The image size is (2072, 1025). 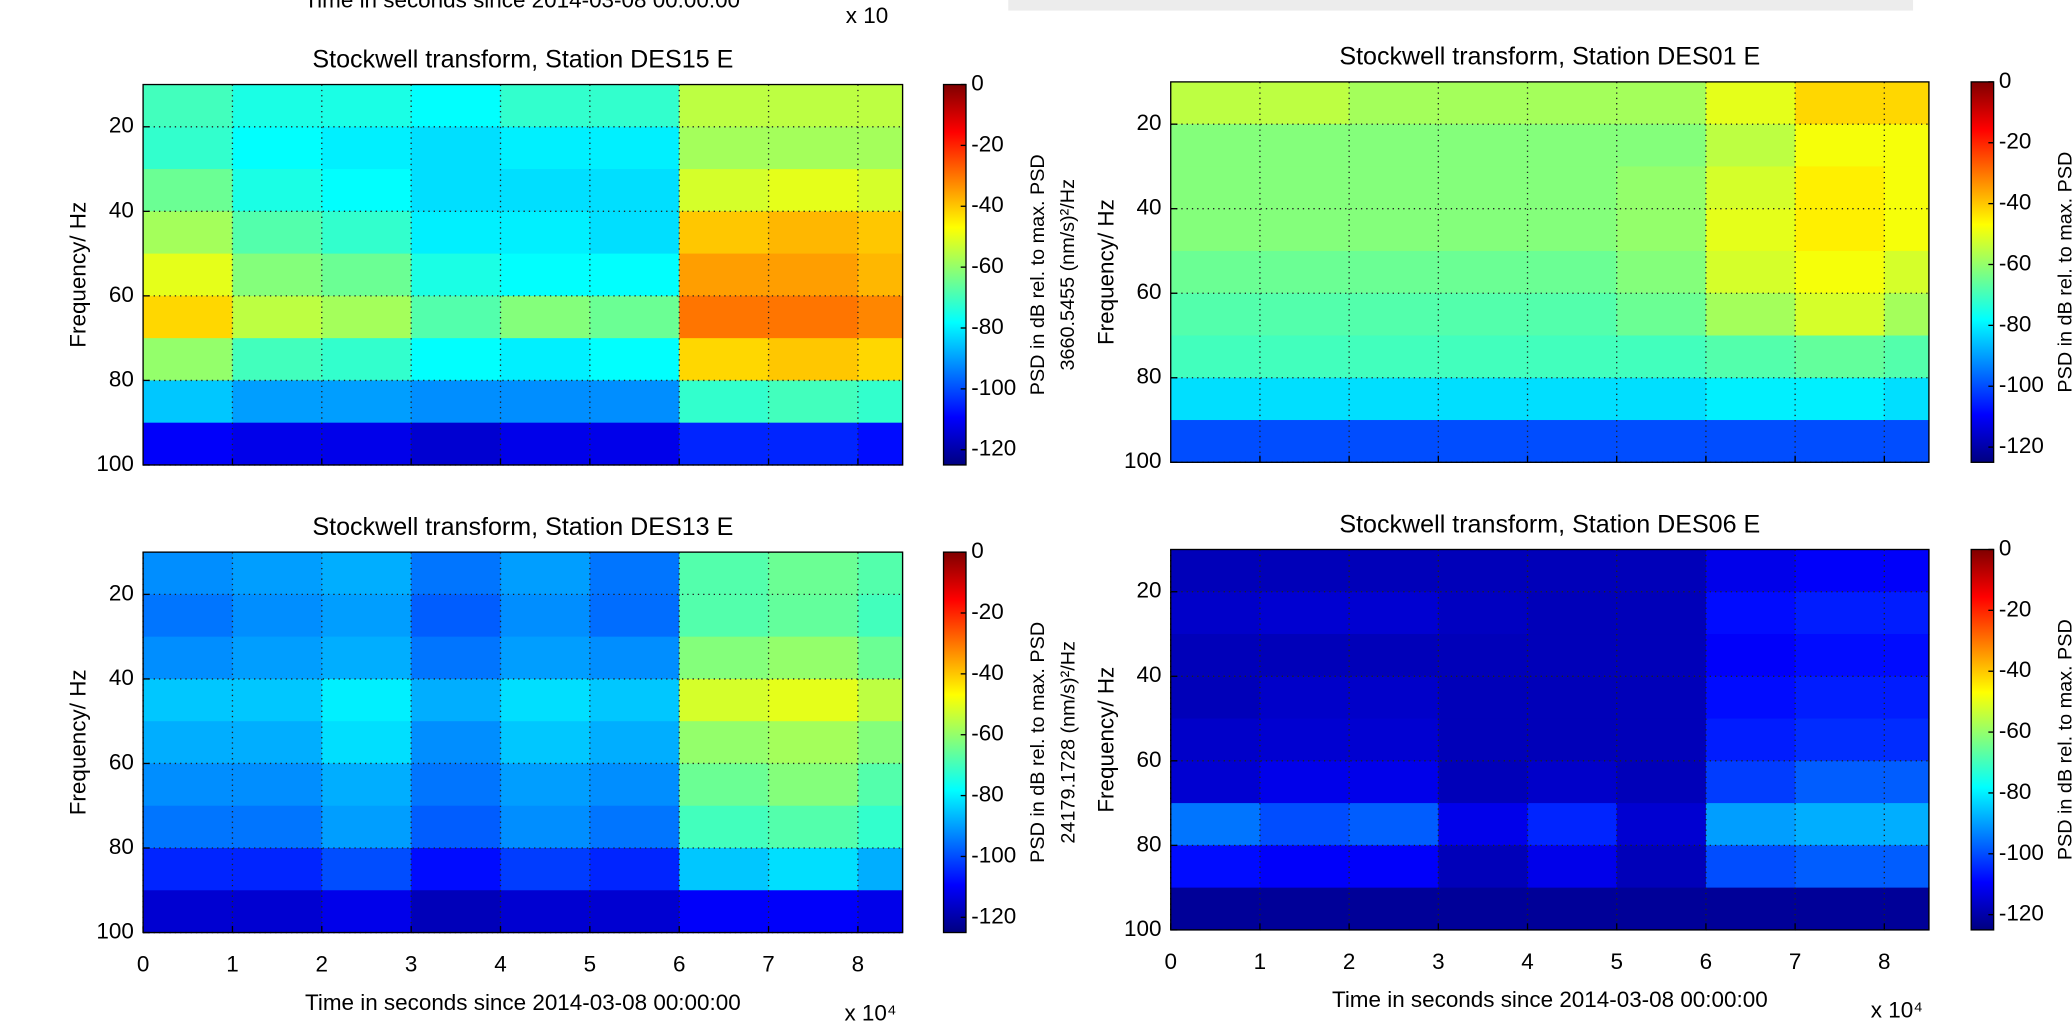 I want to click on x-tick-label: 5, so click(x=590, y=963).